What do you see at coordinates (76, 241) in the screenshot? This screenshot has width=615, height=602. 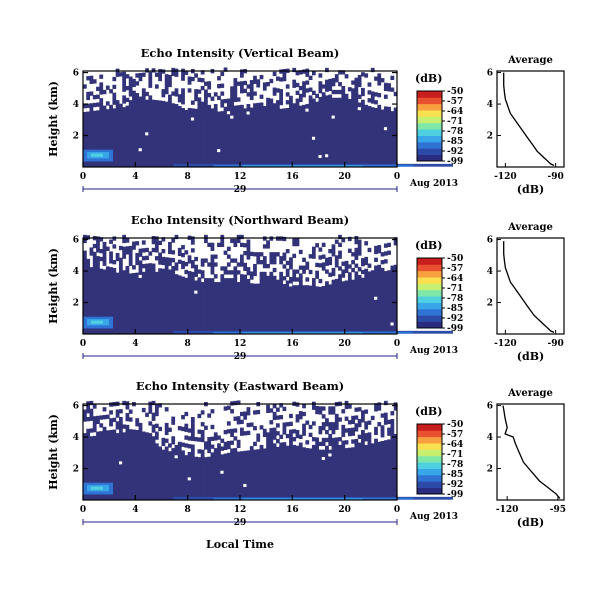 I see `y-tick-label: 6` at bounding box center [76, 241].